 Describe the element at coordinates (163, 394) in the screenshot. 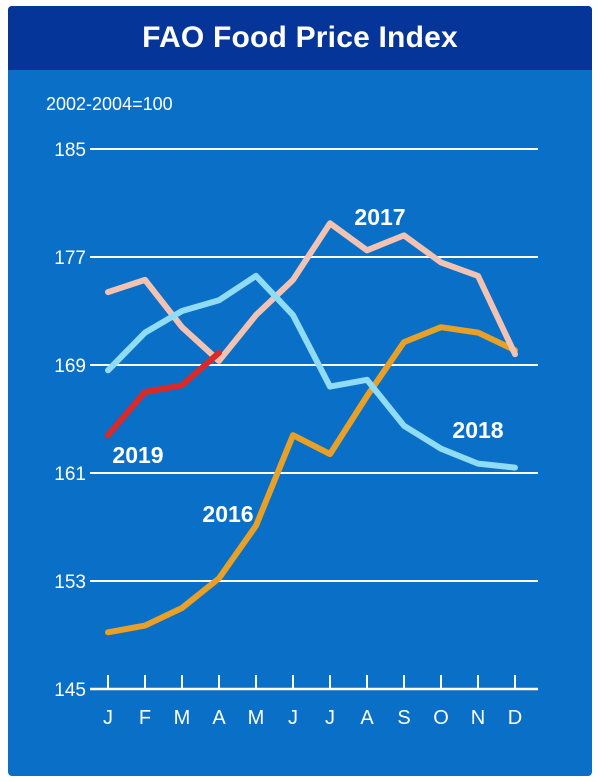

I see `series-line-2019` at that location.